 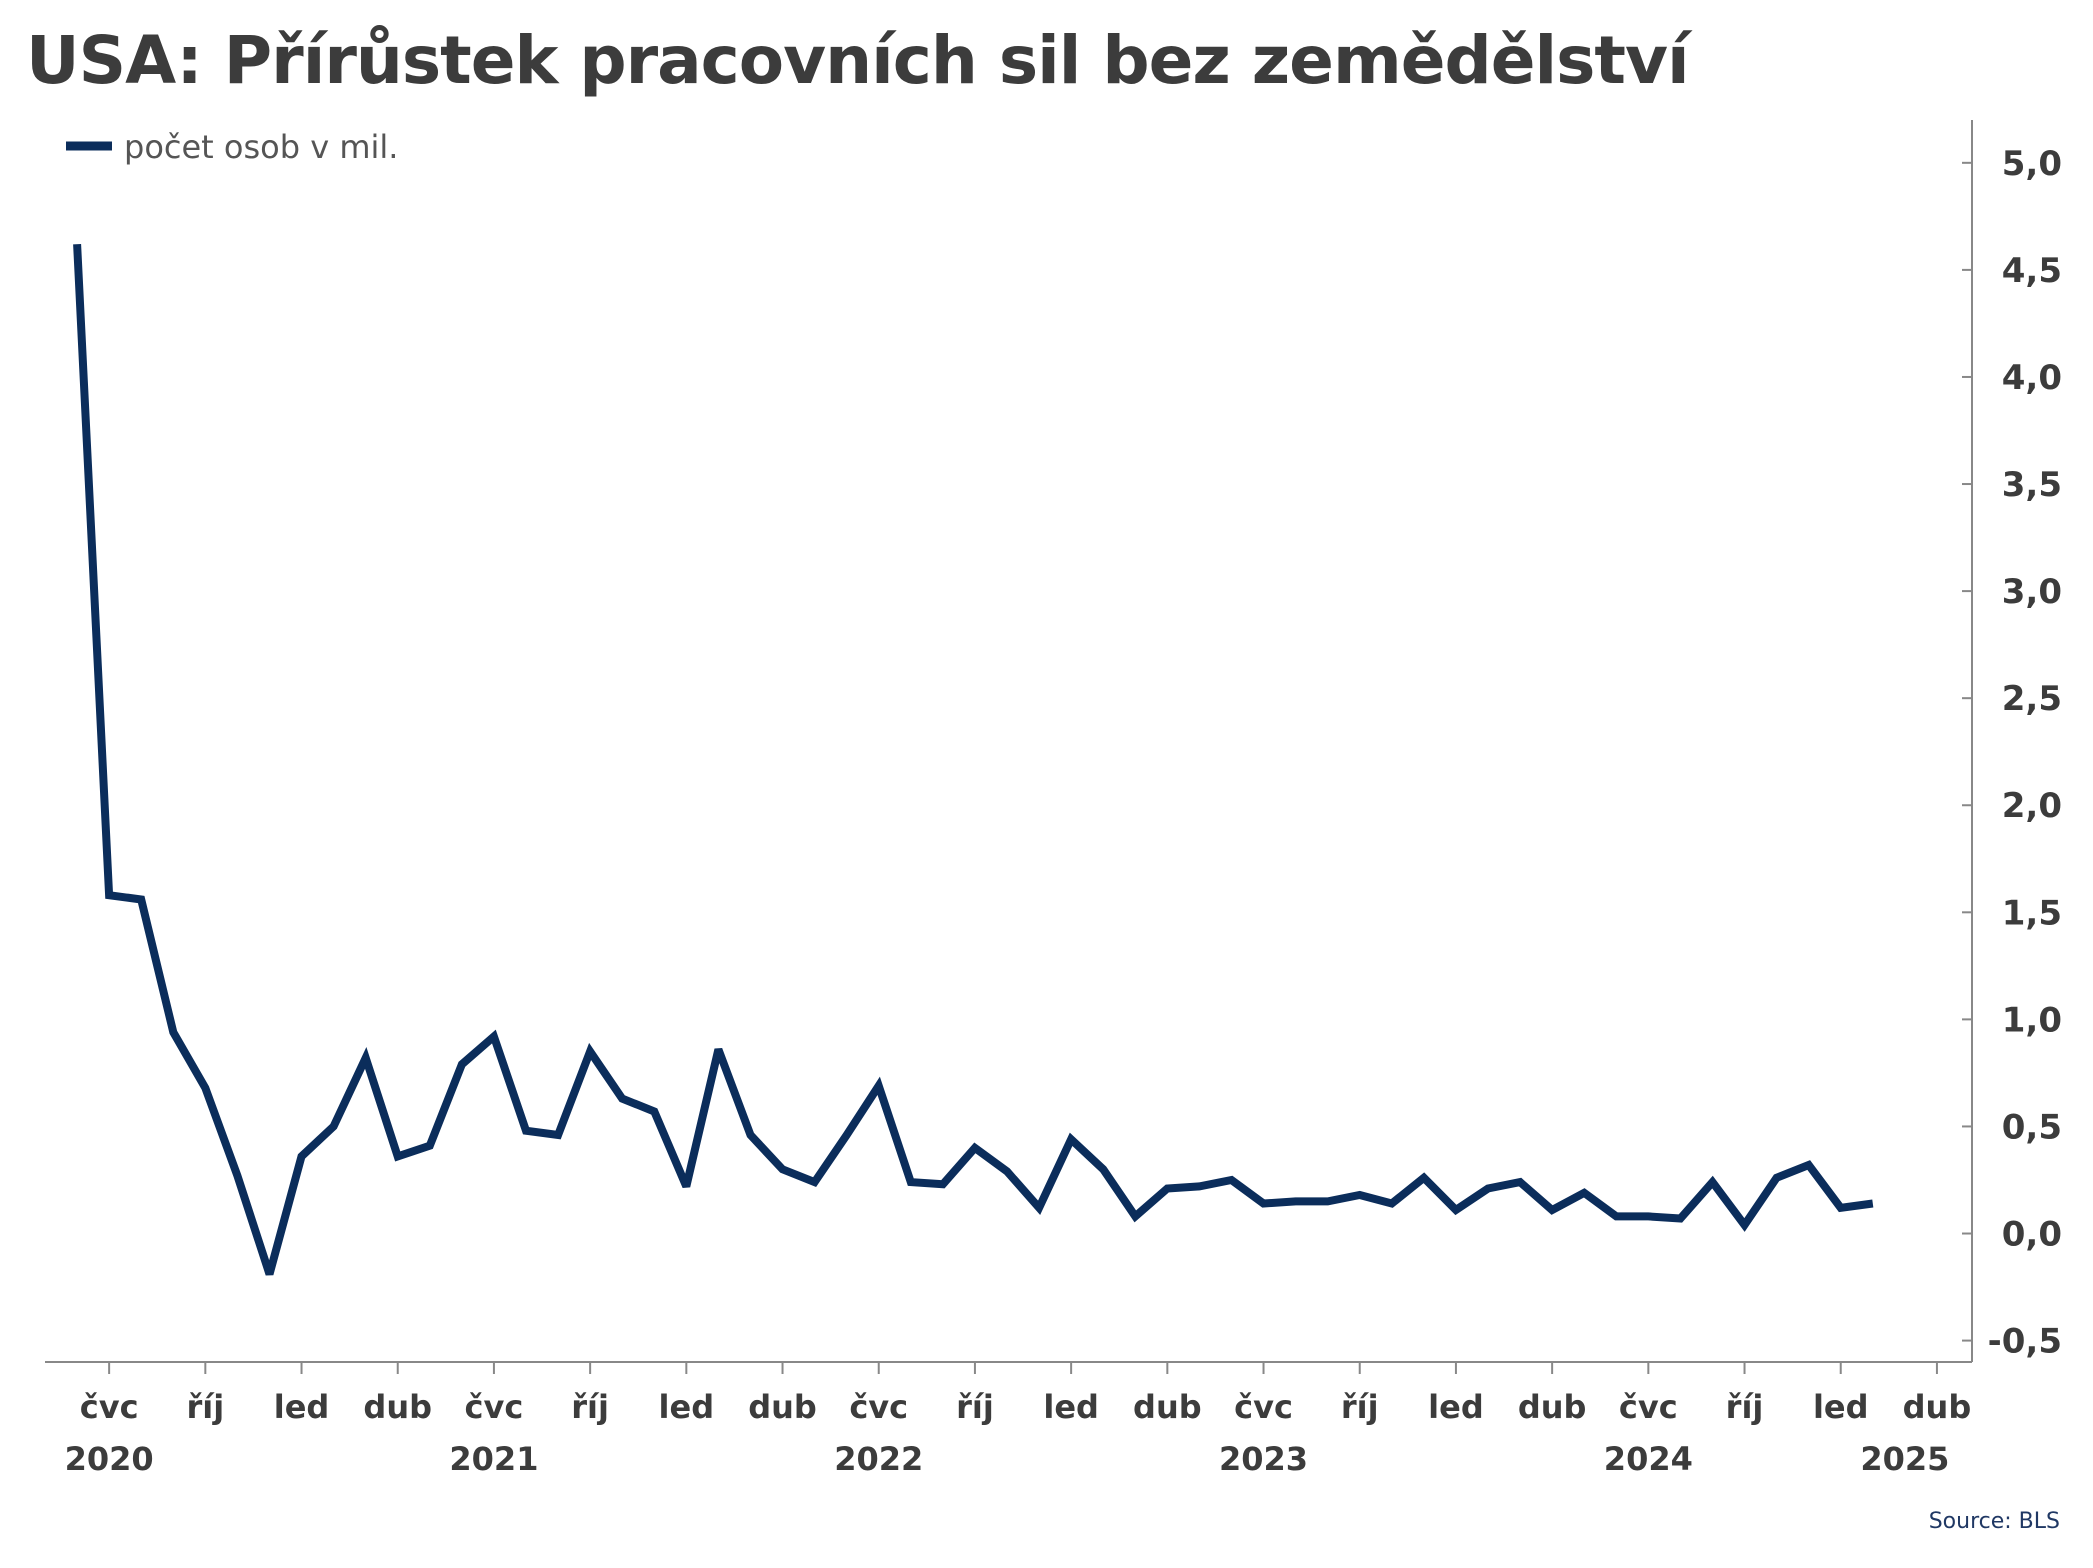 What do you see at coordinates (2012, 753) in the screenshot?
I see `y-axis-ticks: -0,5 0,0 0,5 1,0 1,5 2,0 2,5 3,0 3,5 4,0 4,5 5,0` at bounding box center [2012, 753].